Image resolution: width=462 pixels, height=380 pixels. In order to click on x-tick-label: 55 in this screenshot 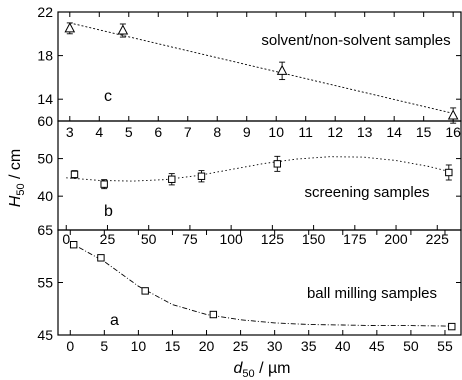, I will do `click(445, 346)`.